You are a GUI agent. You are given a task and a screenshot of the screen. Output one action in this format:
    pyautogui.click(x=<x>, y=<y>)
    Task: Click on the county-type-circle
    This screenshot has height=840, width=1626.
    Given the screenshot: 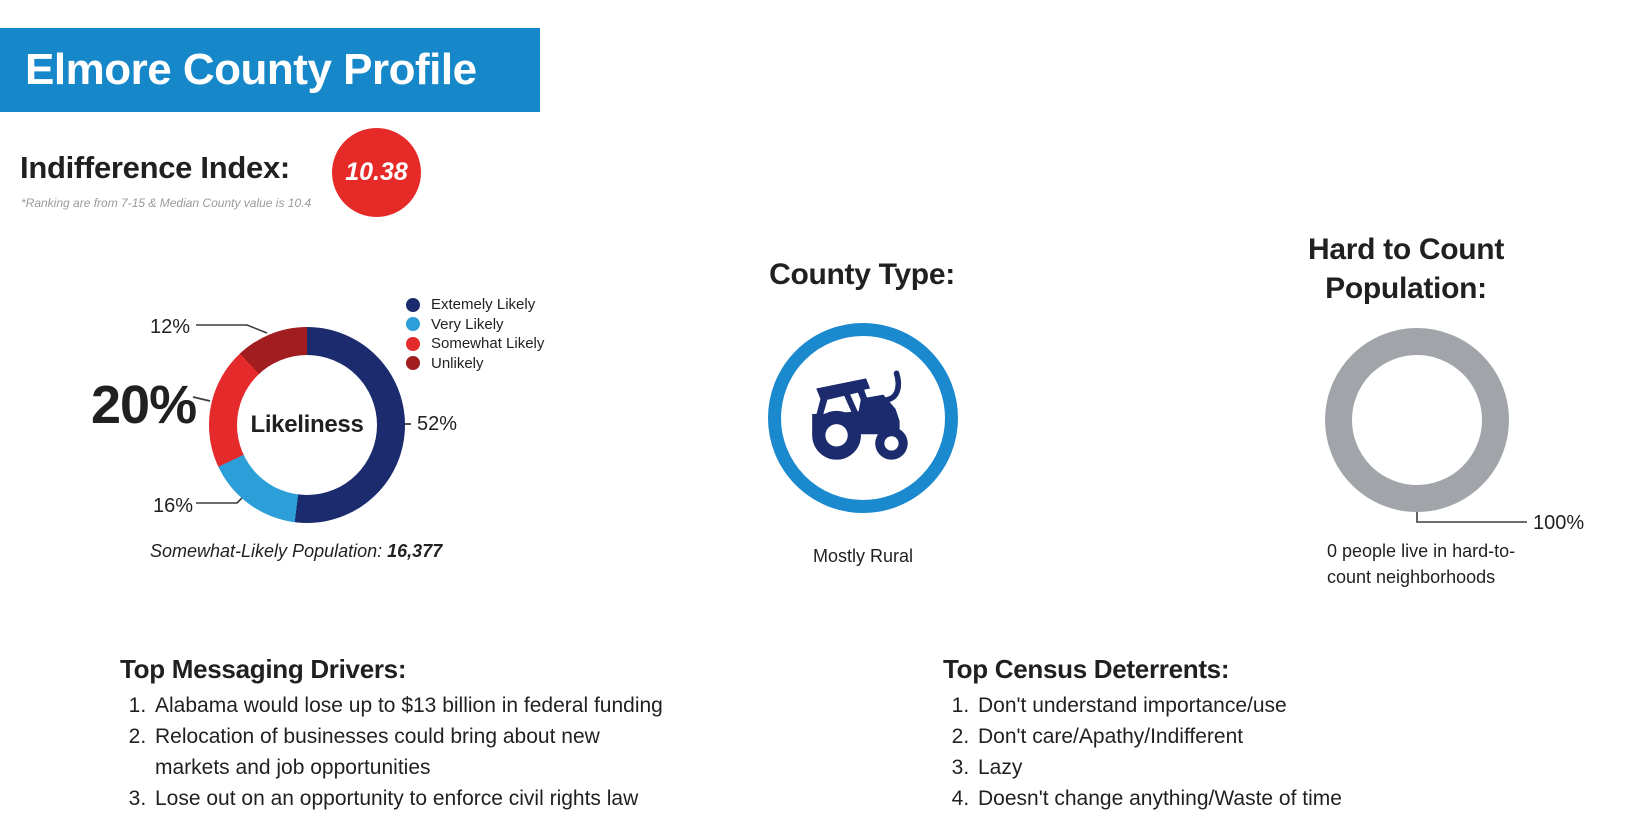 What is the action you would take?
    pyautogui.click(x=863, y=418)
    